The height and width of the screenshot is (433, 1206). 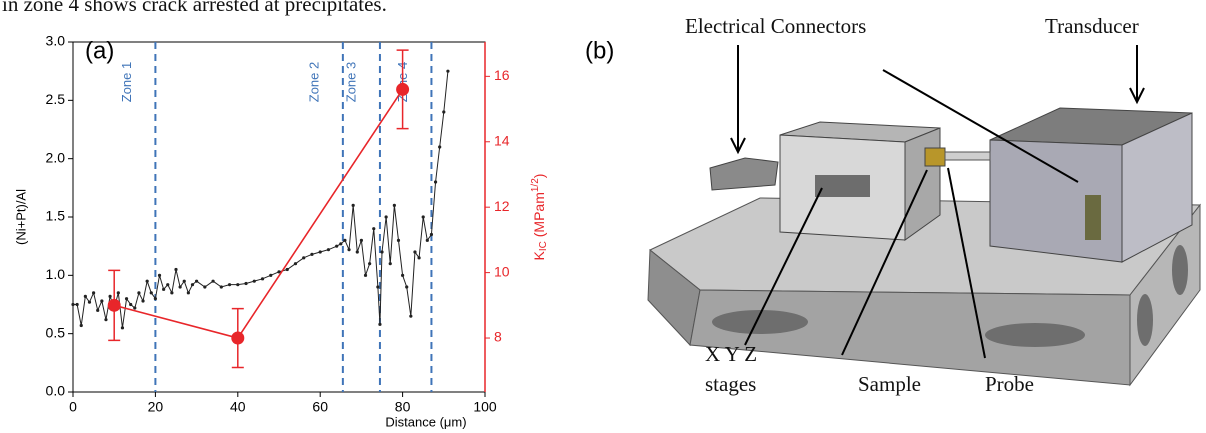 What do you see at coordinates (842, 186) in the screenshot?
I see `stage-window` at bounding box center [842, 186].